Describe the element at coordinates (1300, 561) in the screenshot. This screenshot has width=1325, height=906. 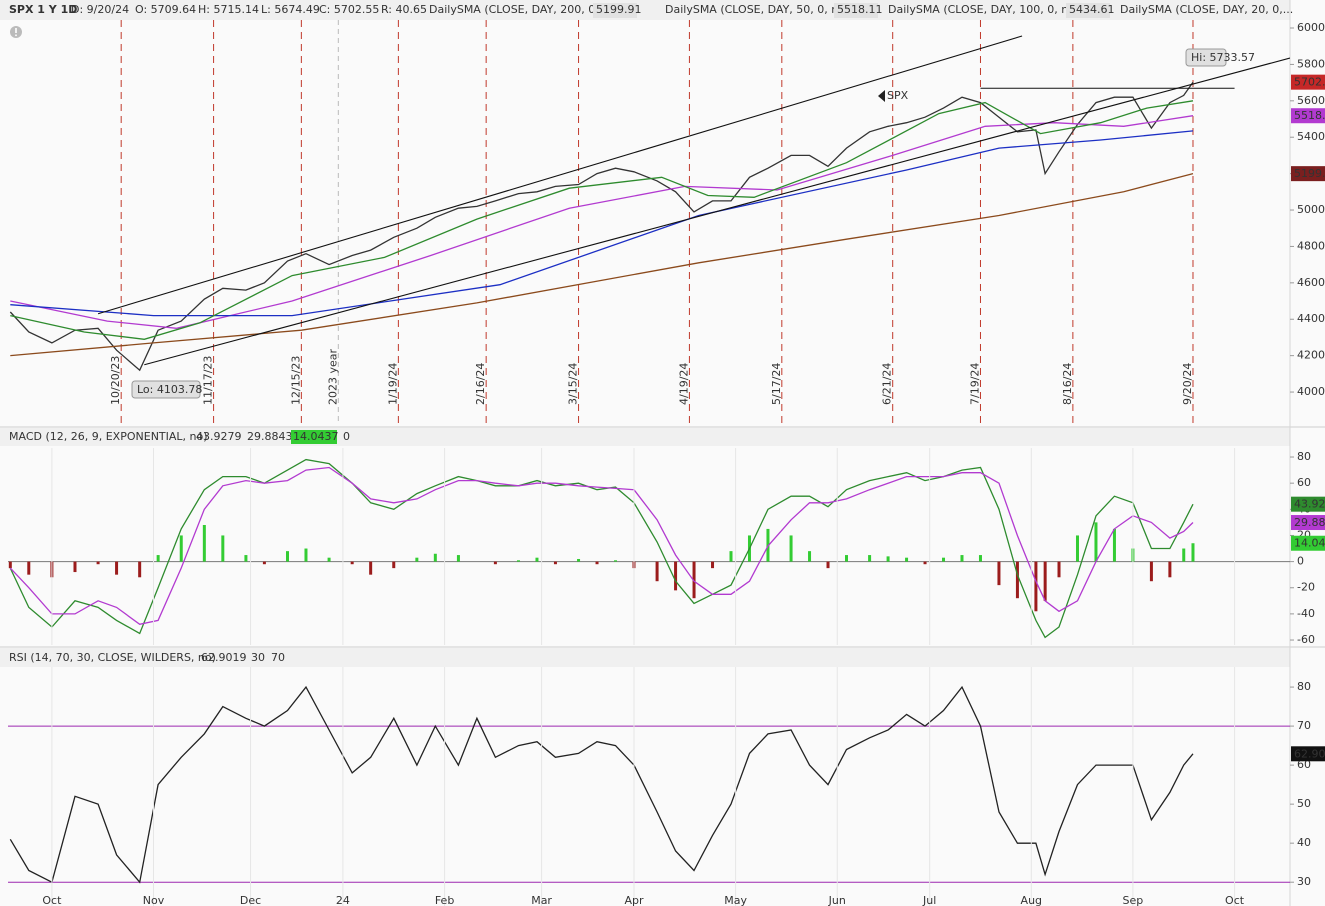
I see `y-tick-label: 0` at that location.